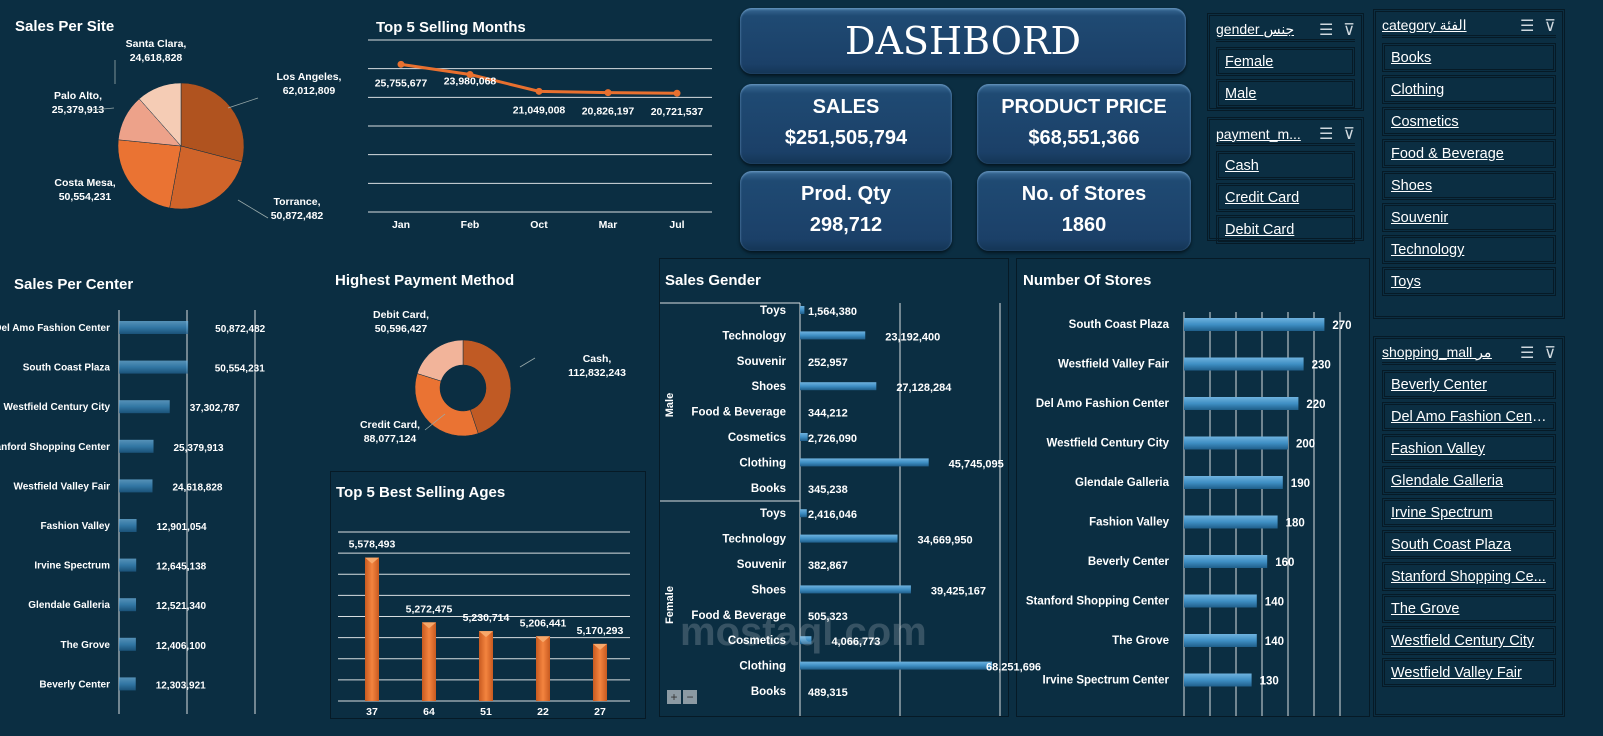 The width and height of the screenshot is (1603, 736). Describe the element at coordinates (1469, 281) in the screenshot. I see `slicer-item: Toys` at that location.